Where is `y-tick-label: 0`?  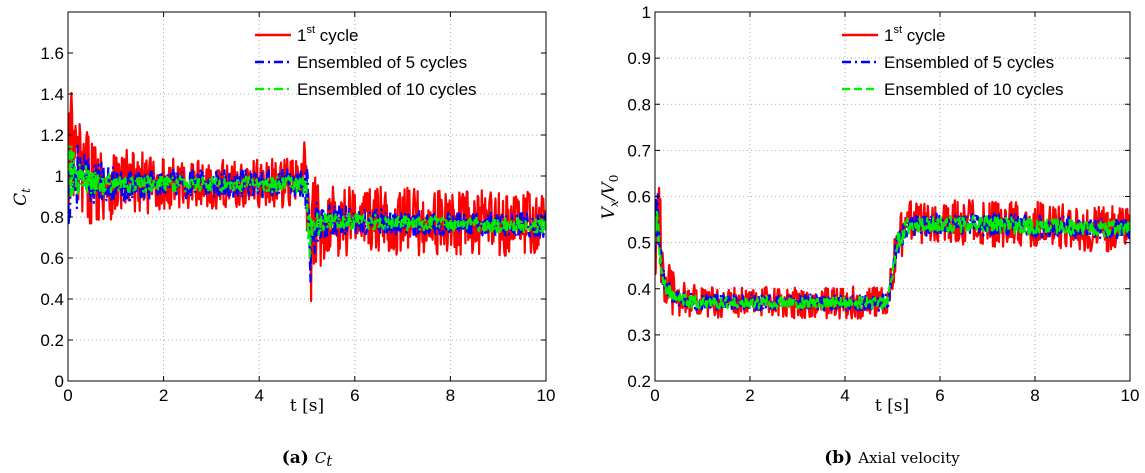
y-tick-label: 0 is located at coordinates (59, 381).